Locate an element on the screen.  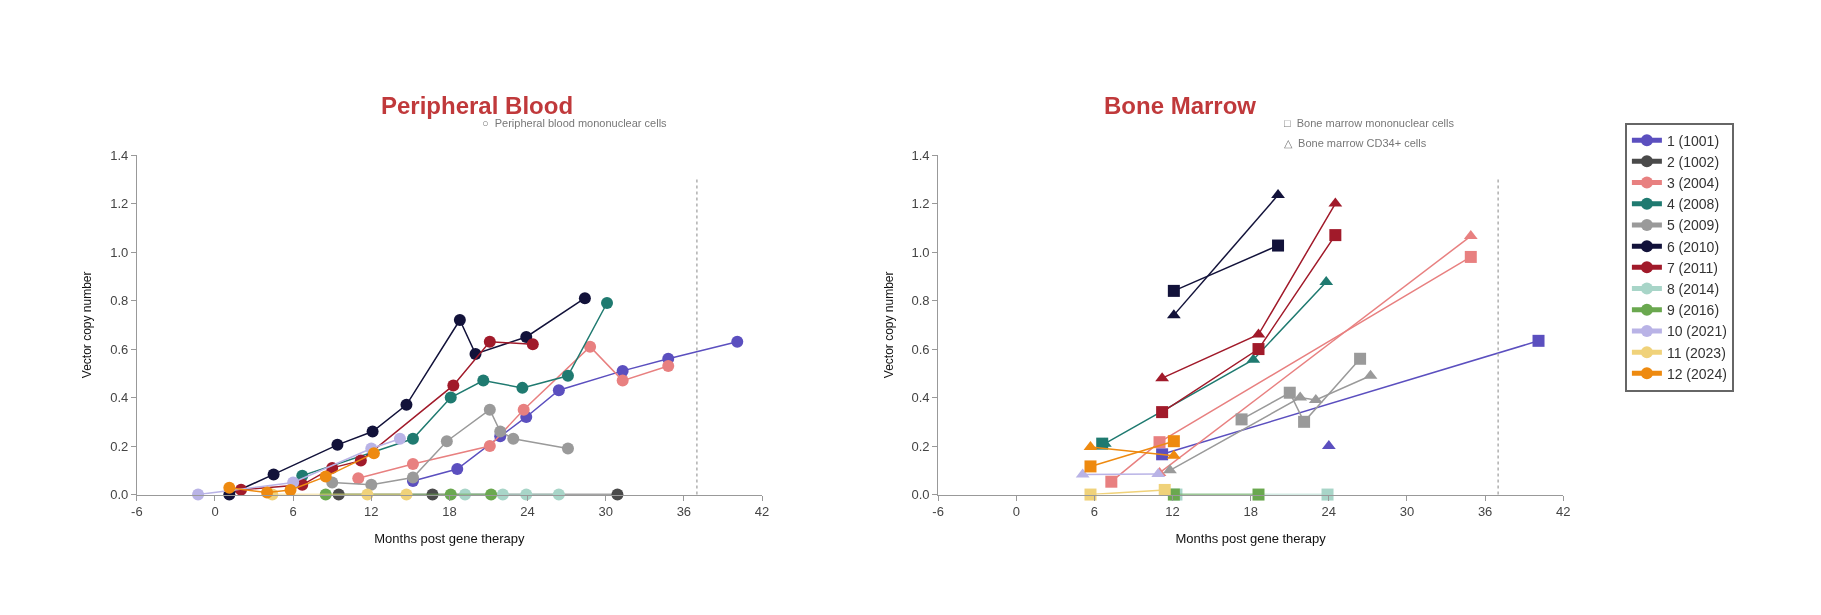
legend-label: 8 (2014) is located at coordinates (1693, 289).